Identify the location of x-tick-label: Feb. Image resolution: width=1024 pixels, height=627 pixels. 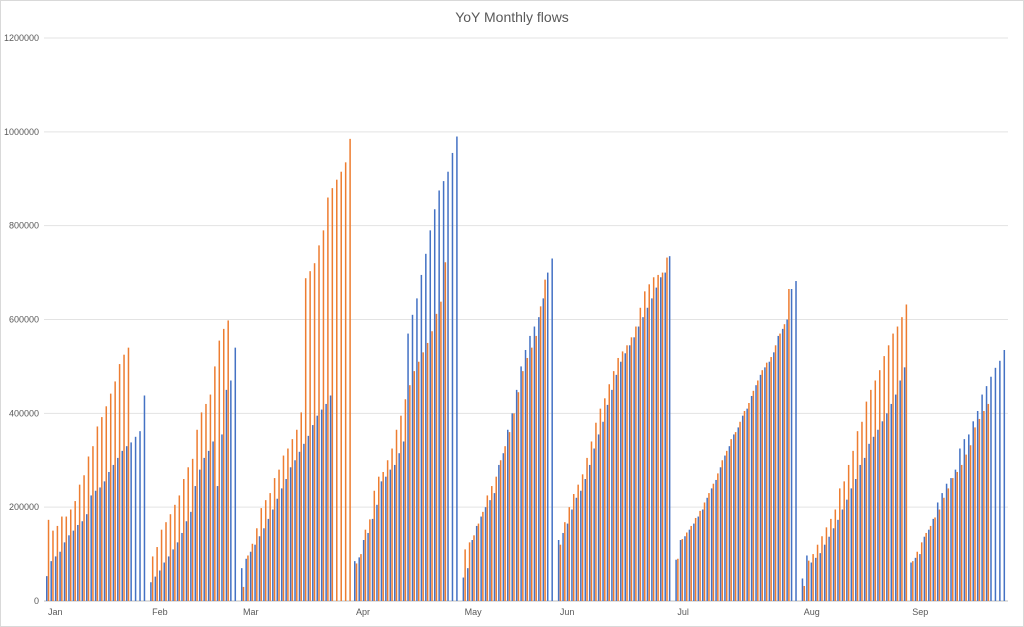
(160, 612).